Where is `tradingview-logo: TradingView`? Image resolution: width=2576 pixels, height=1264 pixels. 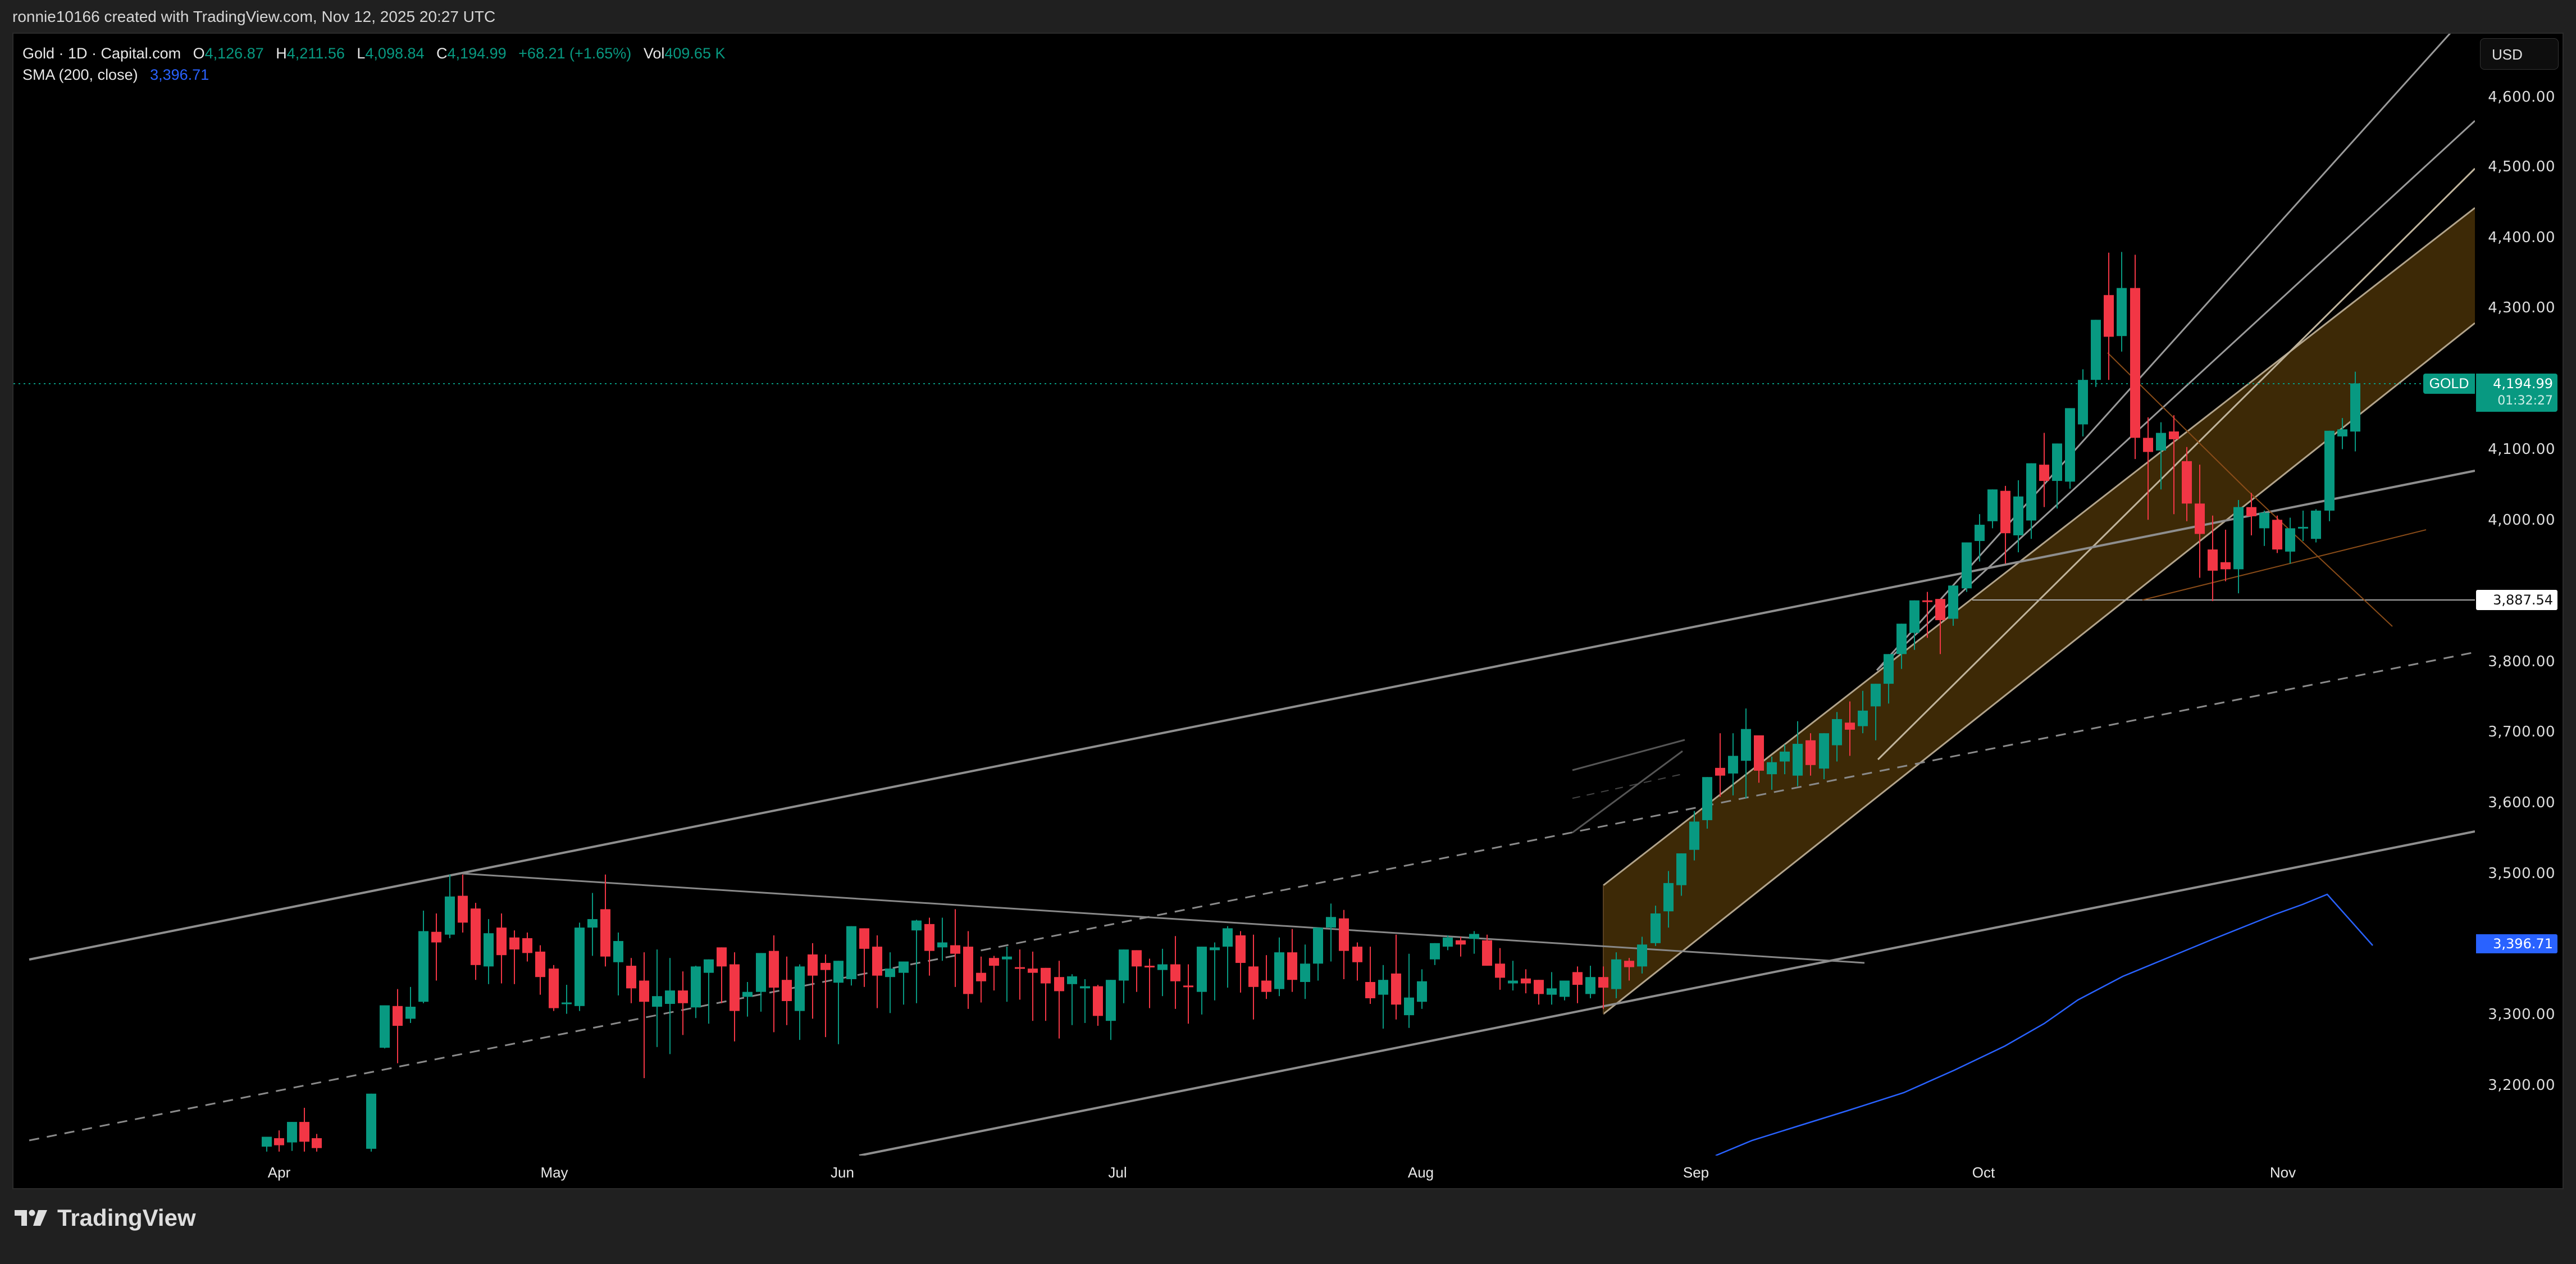 tradingview-logo: TradingView is located at coordinates (105, 1217).